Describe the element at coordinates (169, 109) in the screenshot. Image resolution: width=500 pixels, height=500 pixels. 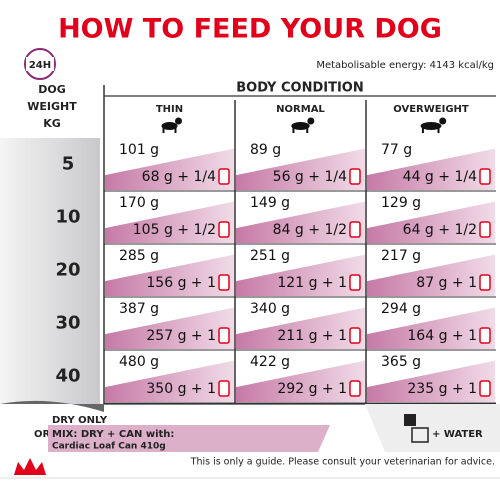
I see `column-header: THIN` at that location.